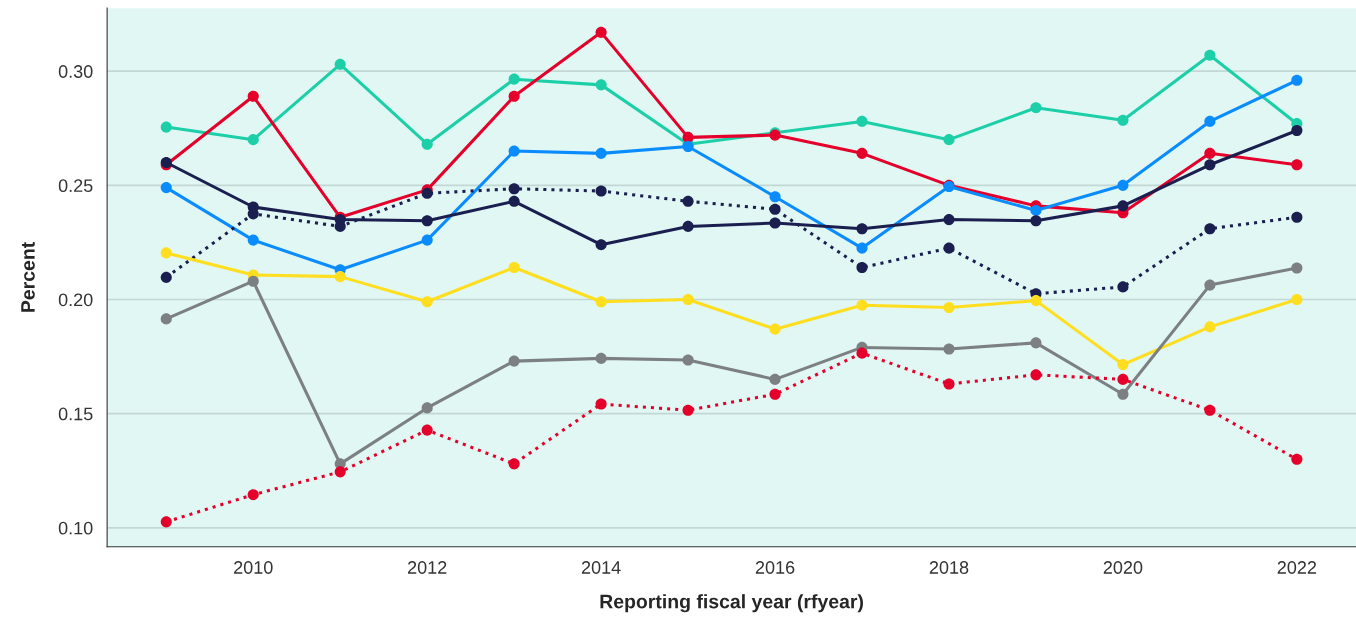 The image size is (1356, 627). I want to click on x-axis-title: Reporting fiscal year (rfyear), so click(731, 603).